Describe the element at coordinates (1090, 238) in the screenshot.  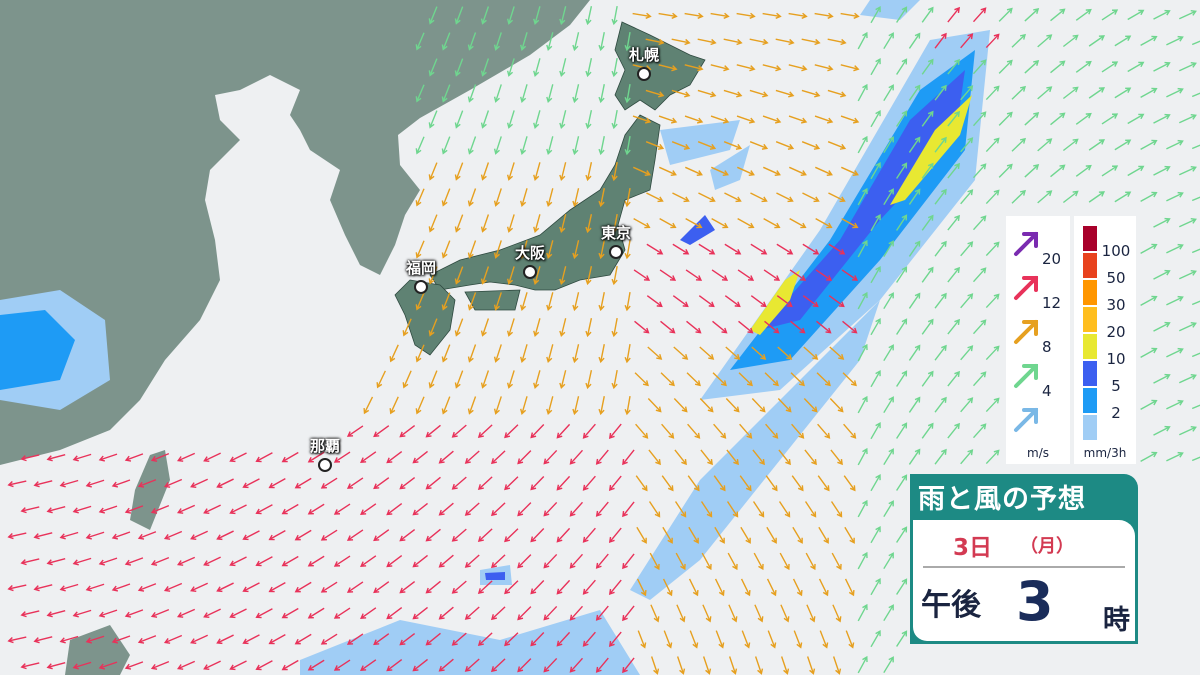
I see `rain-legend-swatch` at that location.